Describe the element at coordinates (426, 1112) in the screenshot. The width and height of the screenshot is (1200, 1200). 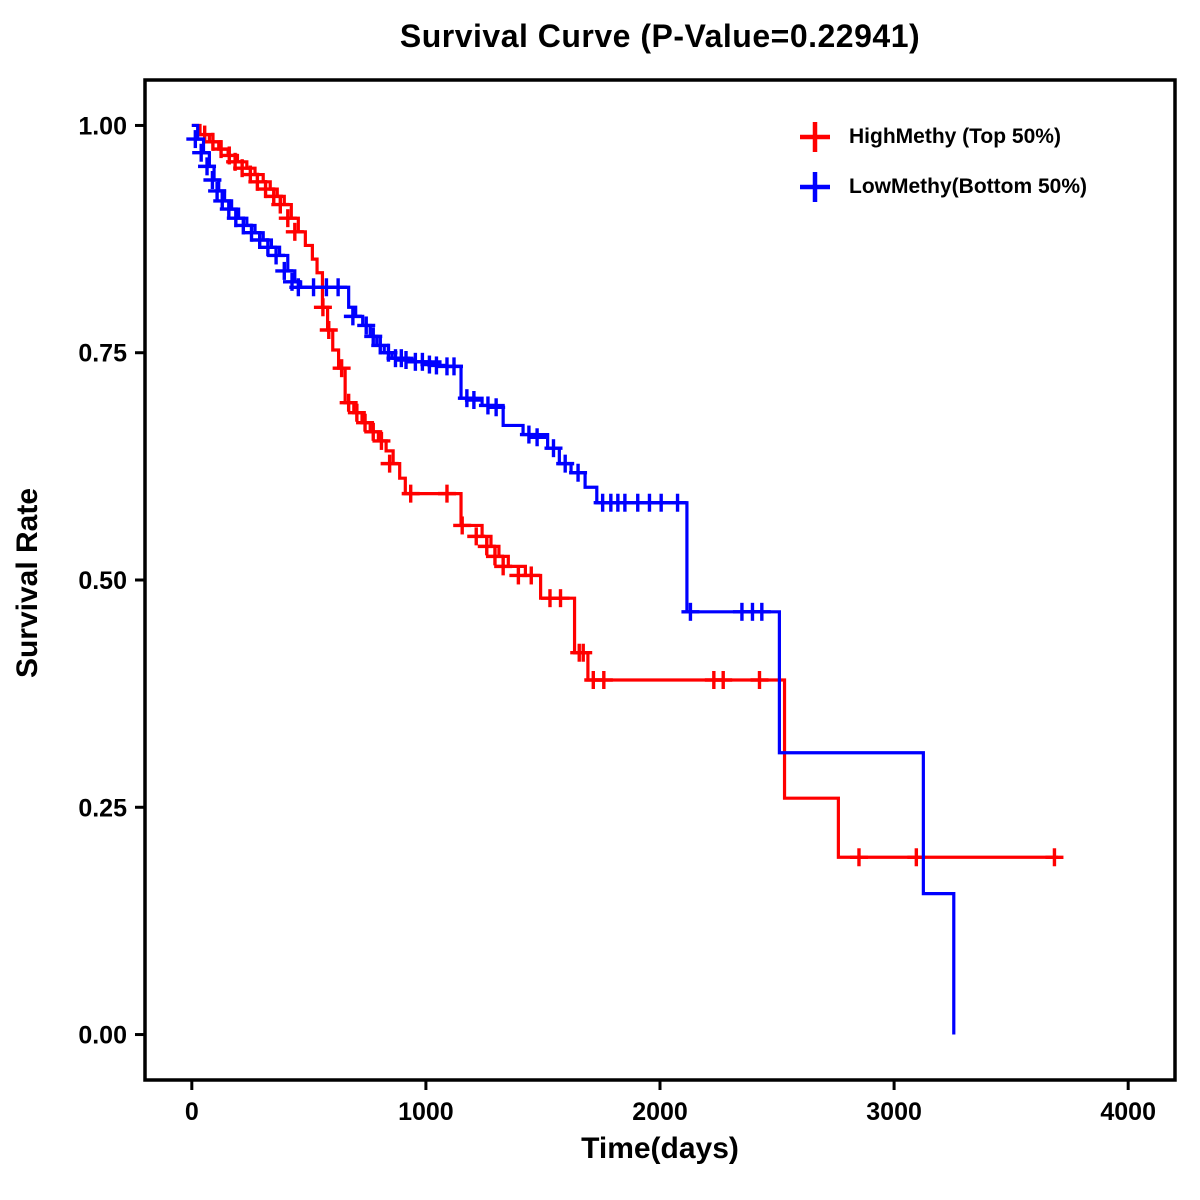
I see `svg-text: 1000` at that location.